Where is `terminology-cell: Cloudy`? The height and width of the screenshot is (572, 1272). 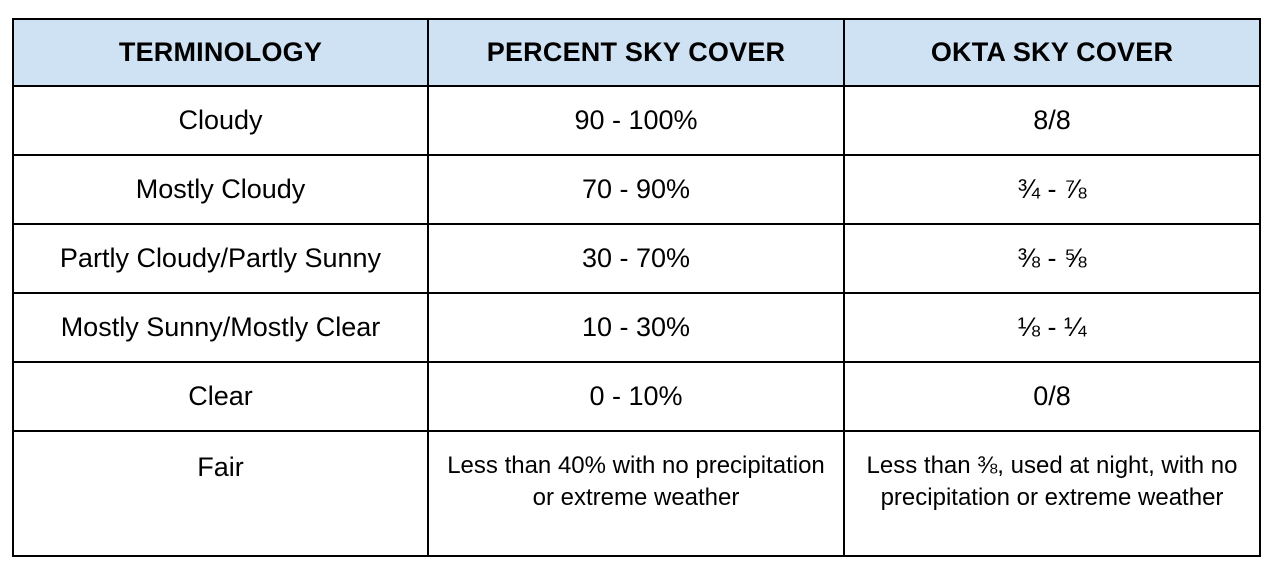
terminology-cell: Cloudy is located at coordinates (220, 120).